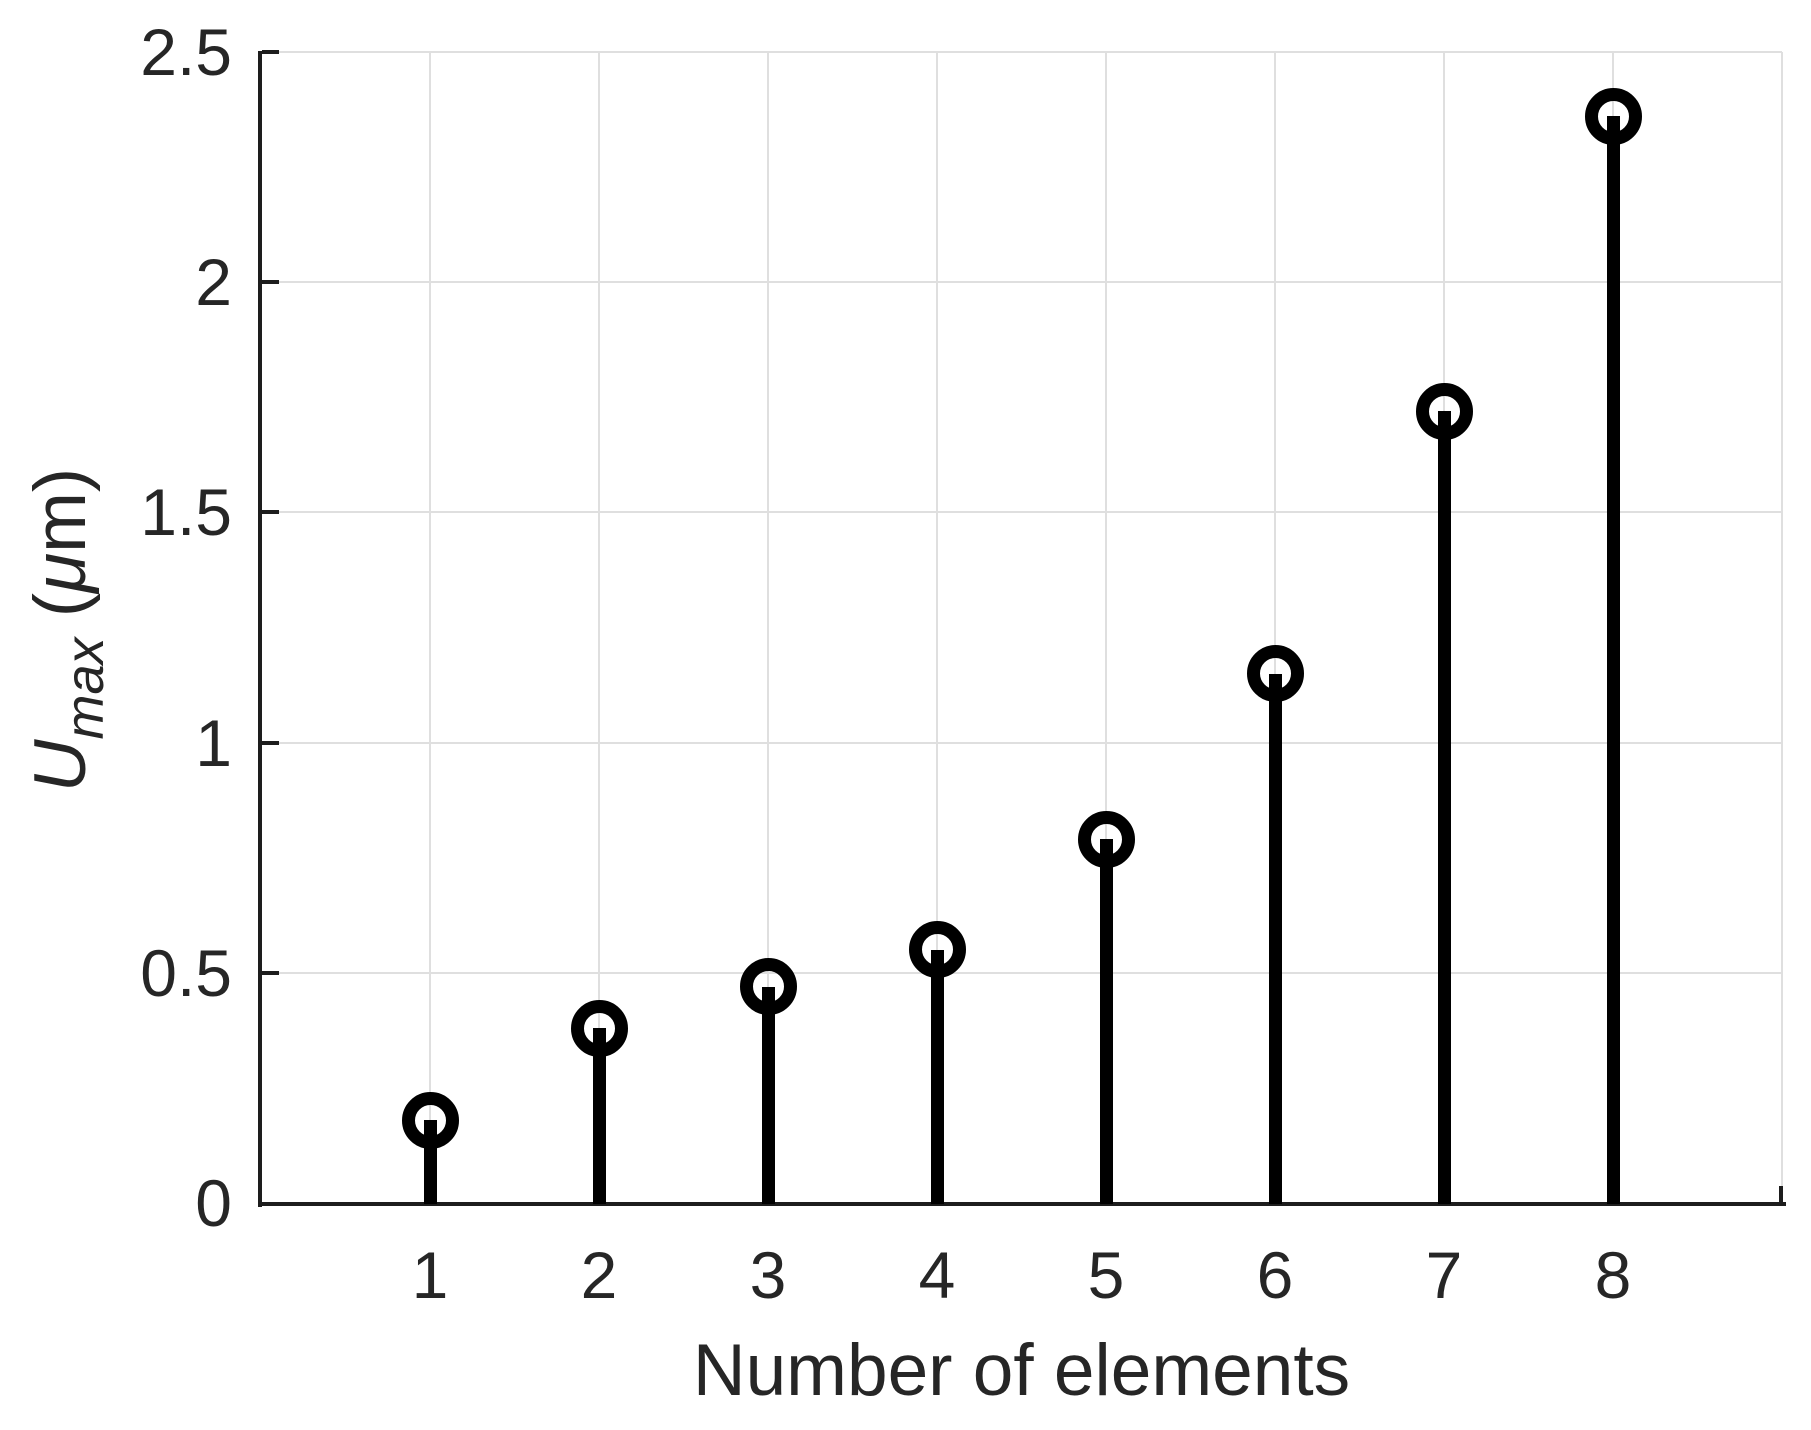 Image resolution: width=1811 pixels, height=1430 pixels. Describe the element at coordinates (186, 972) in the screenshot. I see `y-tick-label: 0.5` at that location.